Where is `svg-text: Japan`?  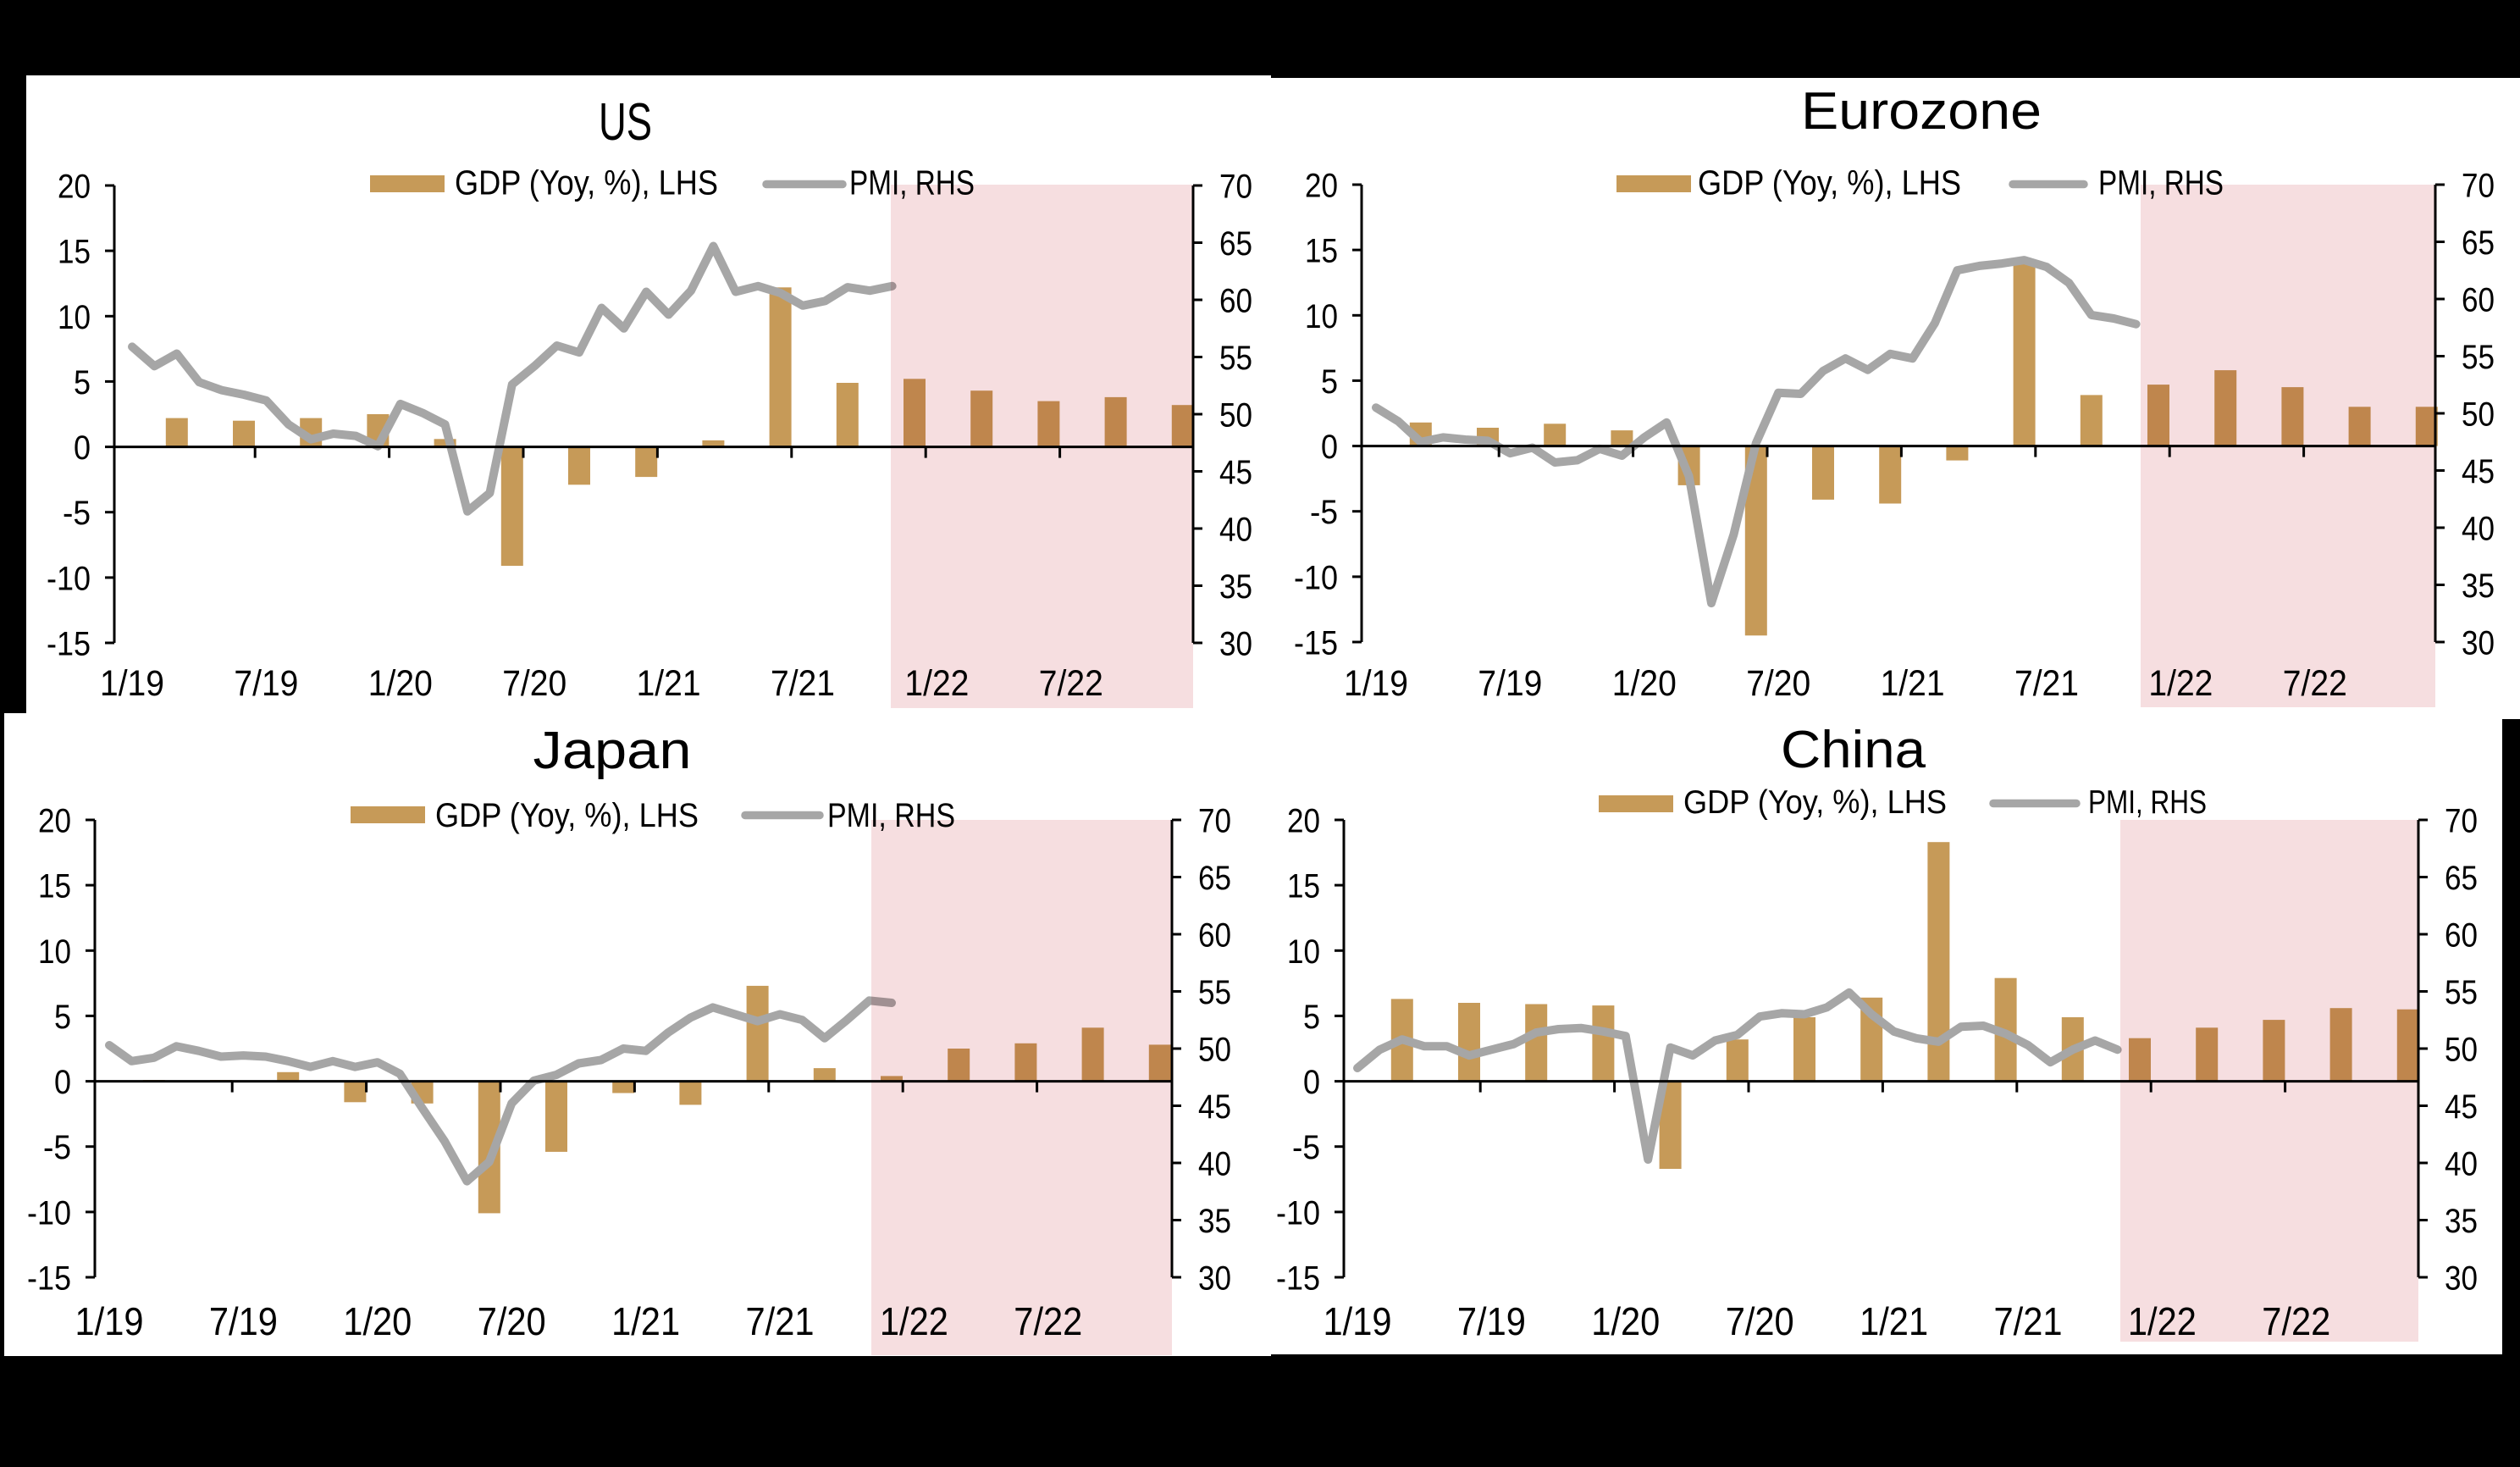
svg-text: Japan is located at coordinates (612, 751).